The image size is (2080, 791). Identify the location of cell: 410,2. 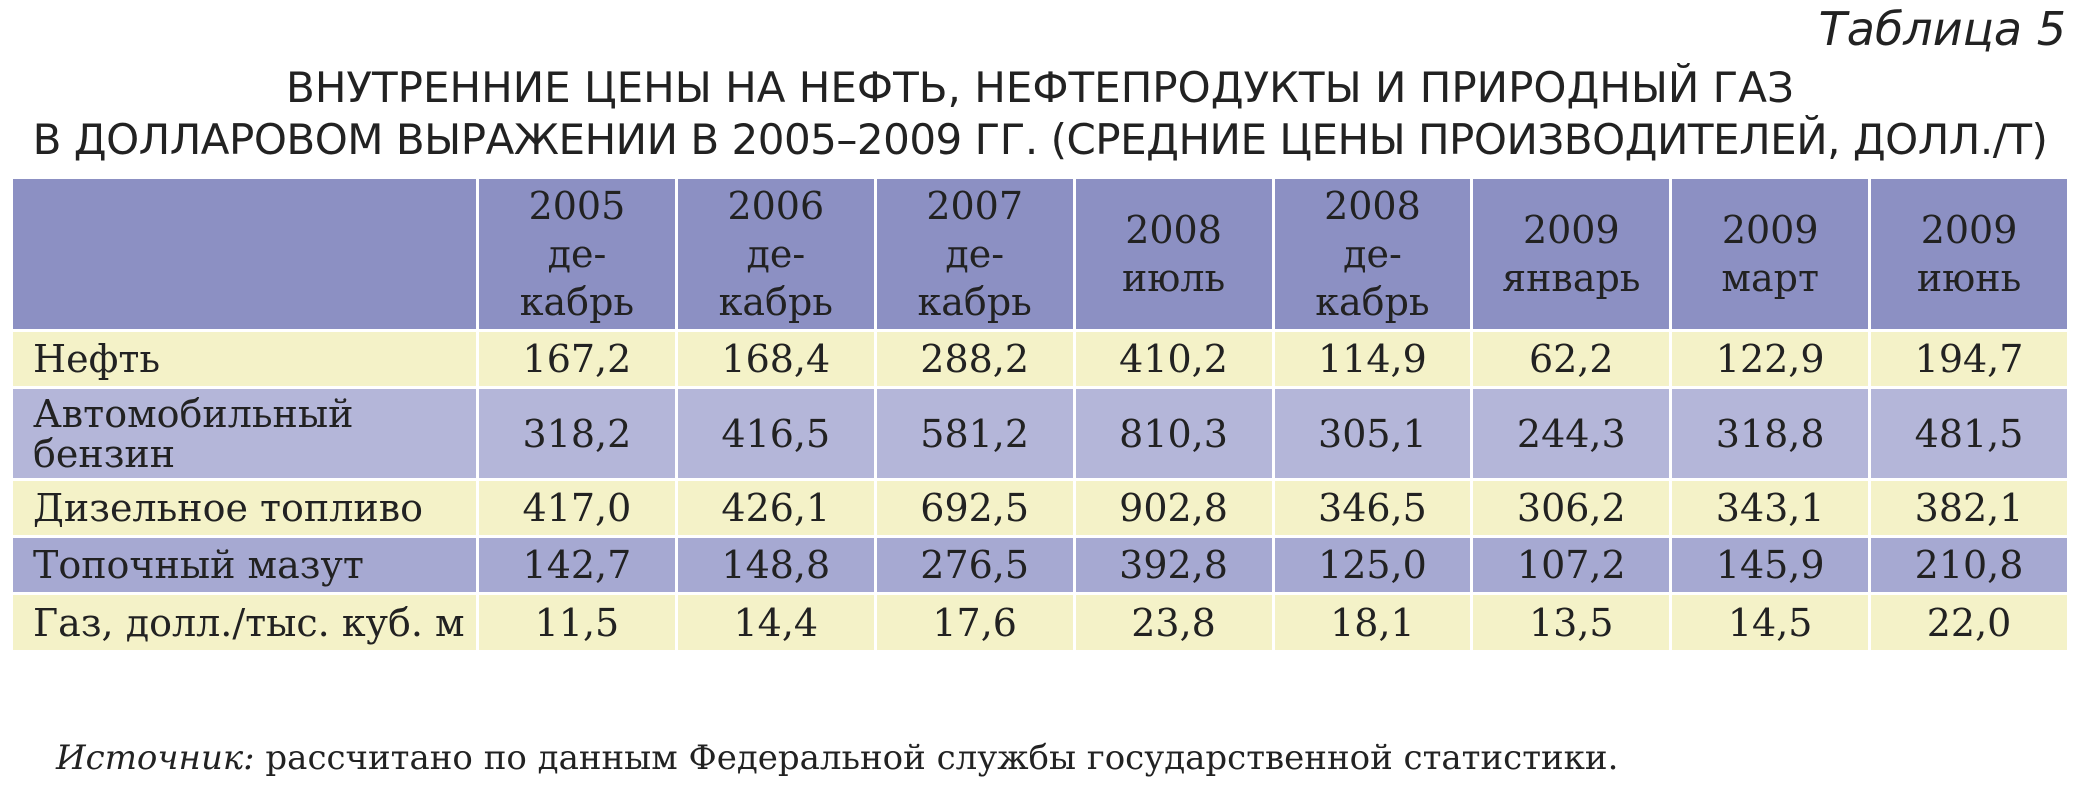
(1173, 359).